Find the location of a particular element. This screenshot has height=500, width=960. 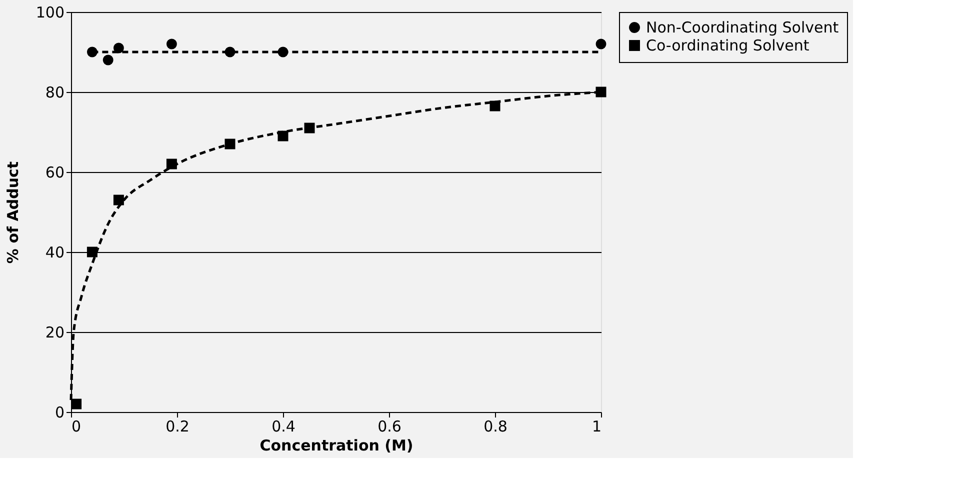

x-tick-label: 0.8 is located at coordinates (496, 427).